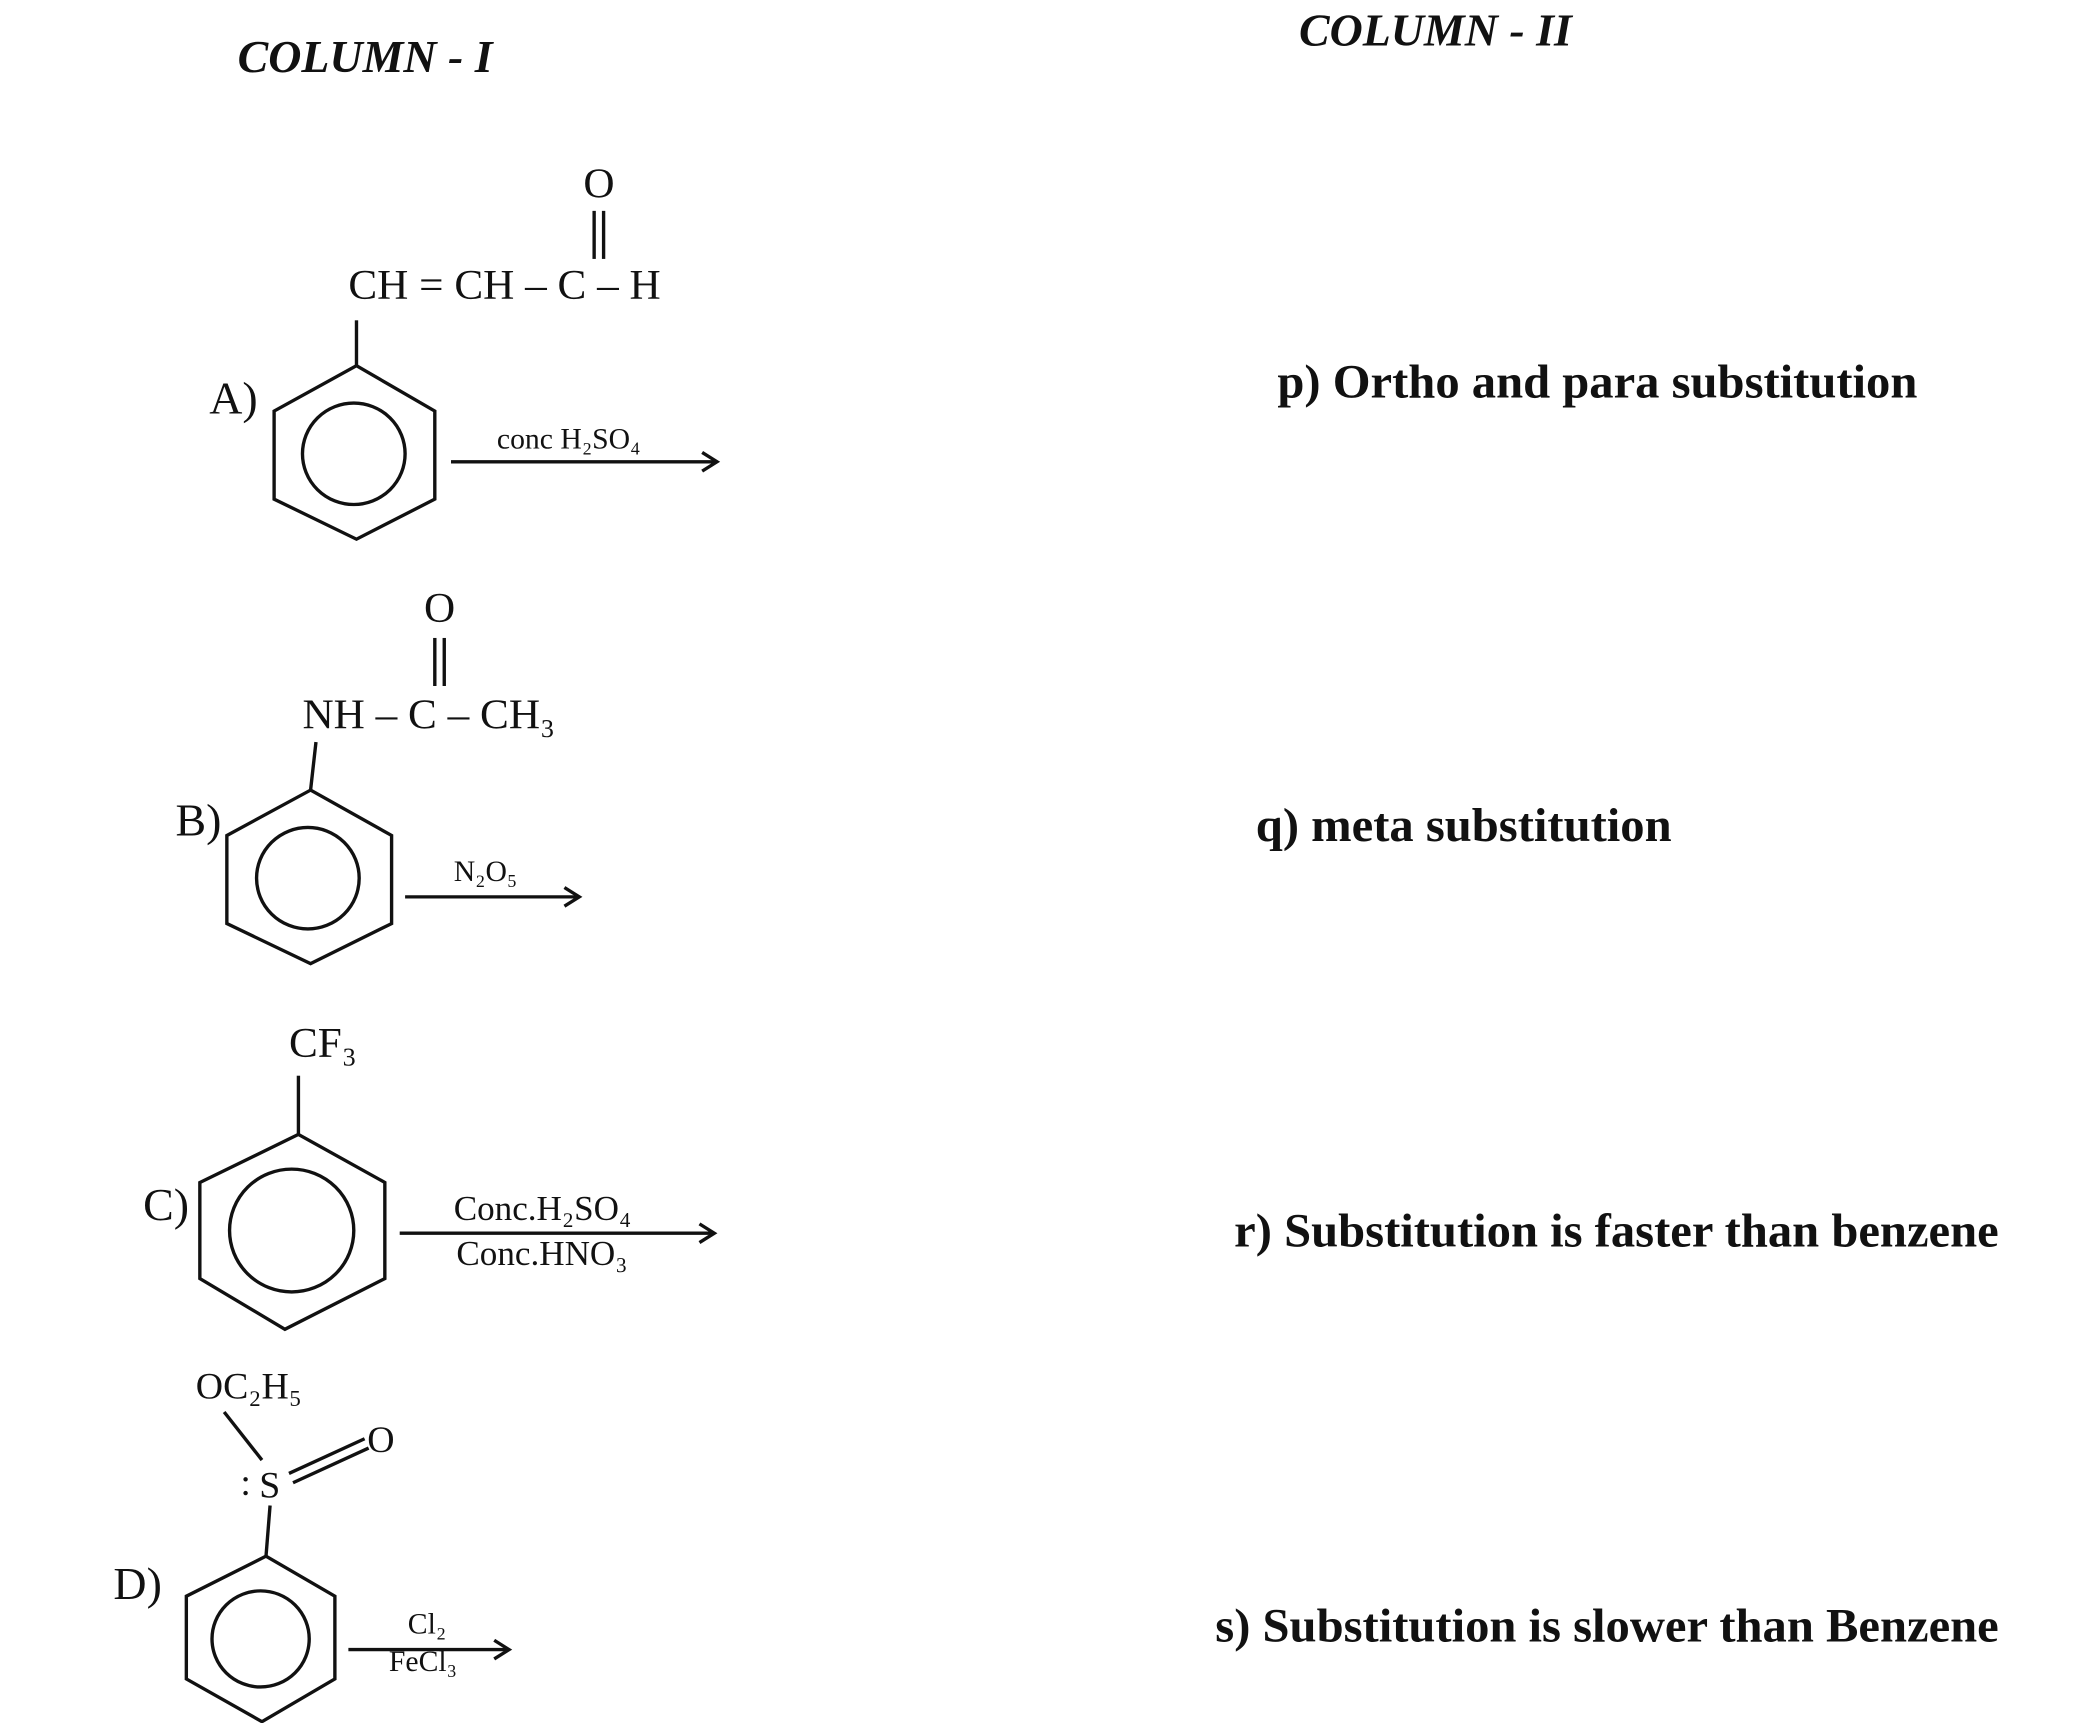  What do you see at coordinates (245, 1483) in the screenshot?
I see `lone-pair: :` at bounding box center [245, 1483].